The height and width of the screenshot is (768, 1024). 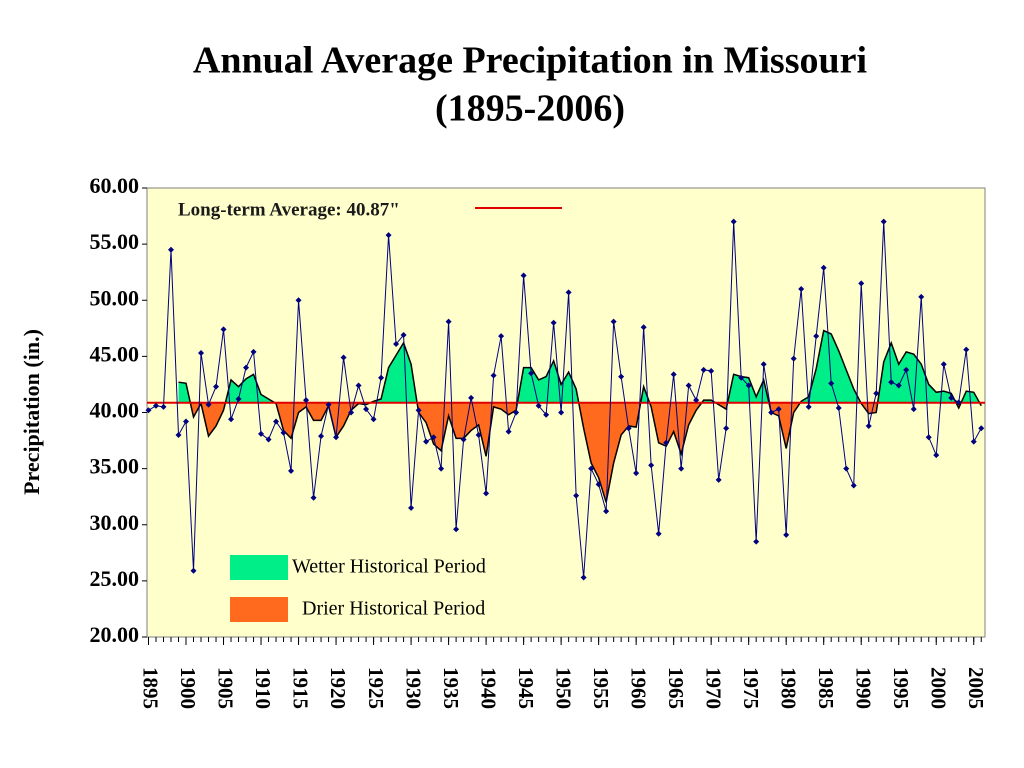 I want to click on chart-title: Annual Average Precipitation in Missouri, so click(x=530, y=61).